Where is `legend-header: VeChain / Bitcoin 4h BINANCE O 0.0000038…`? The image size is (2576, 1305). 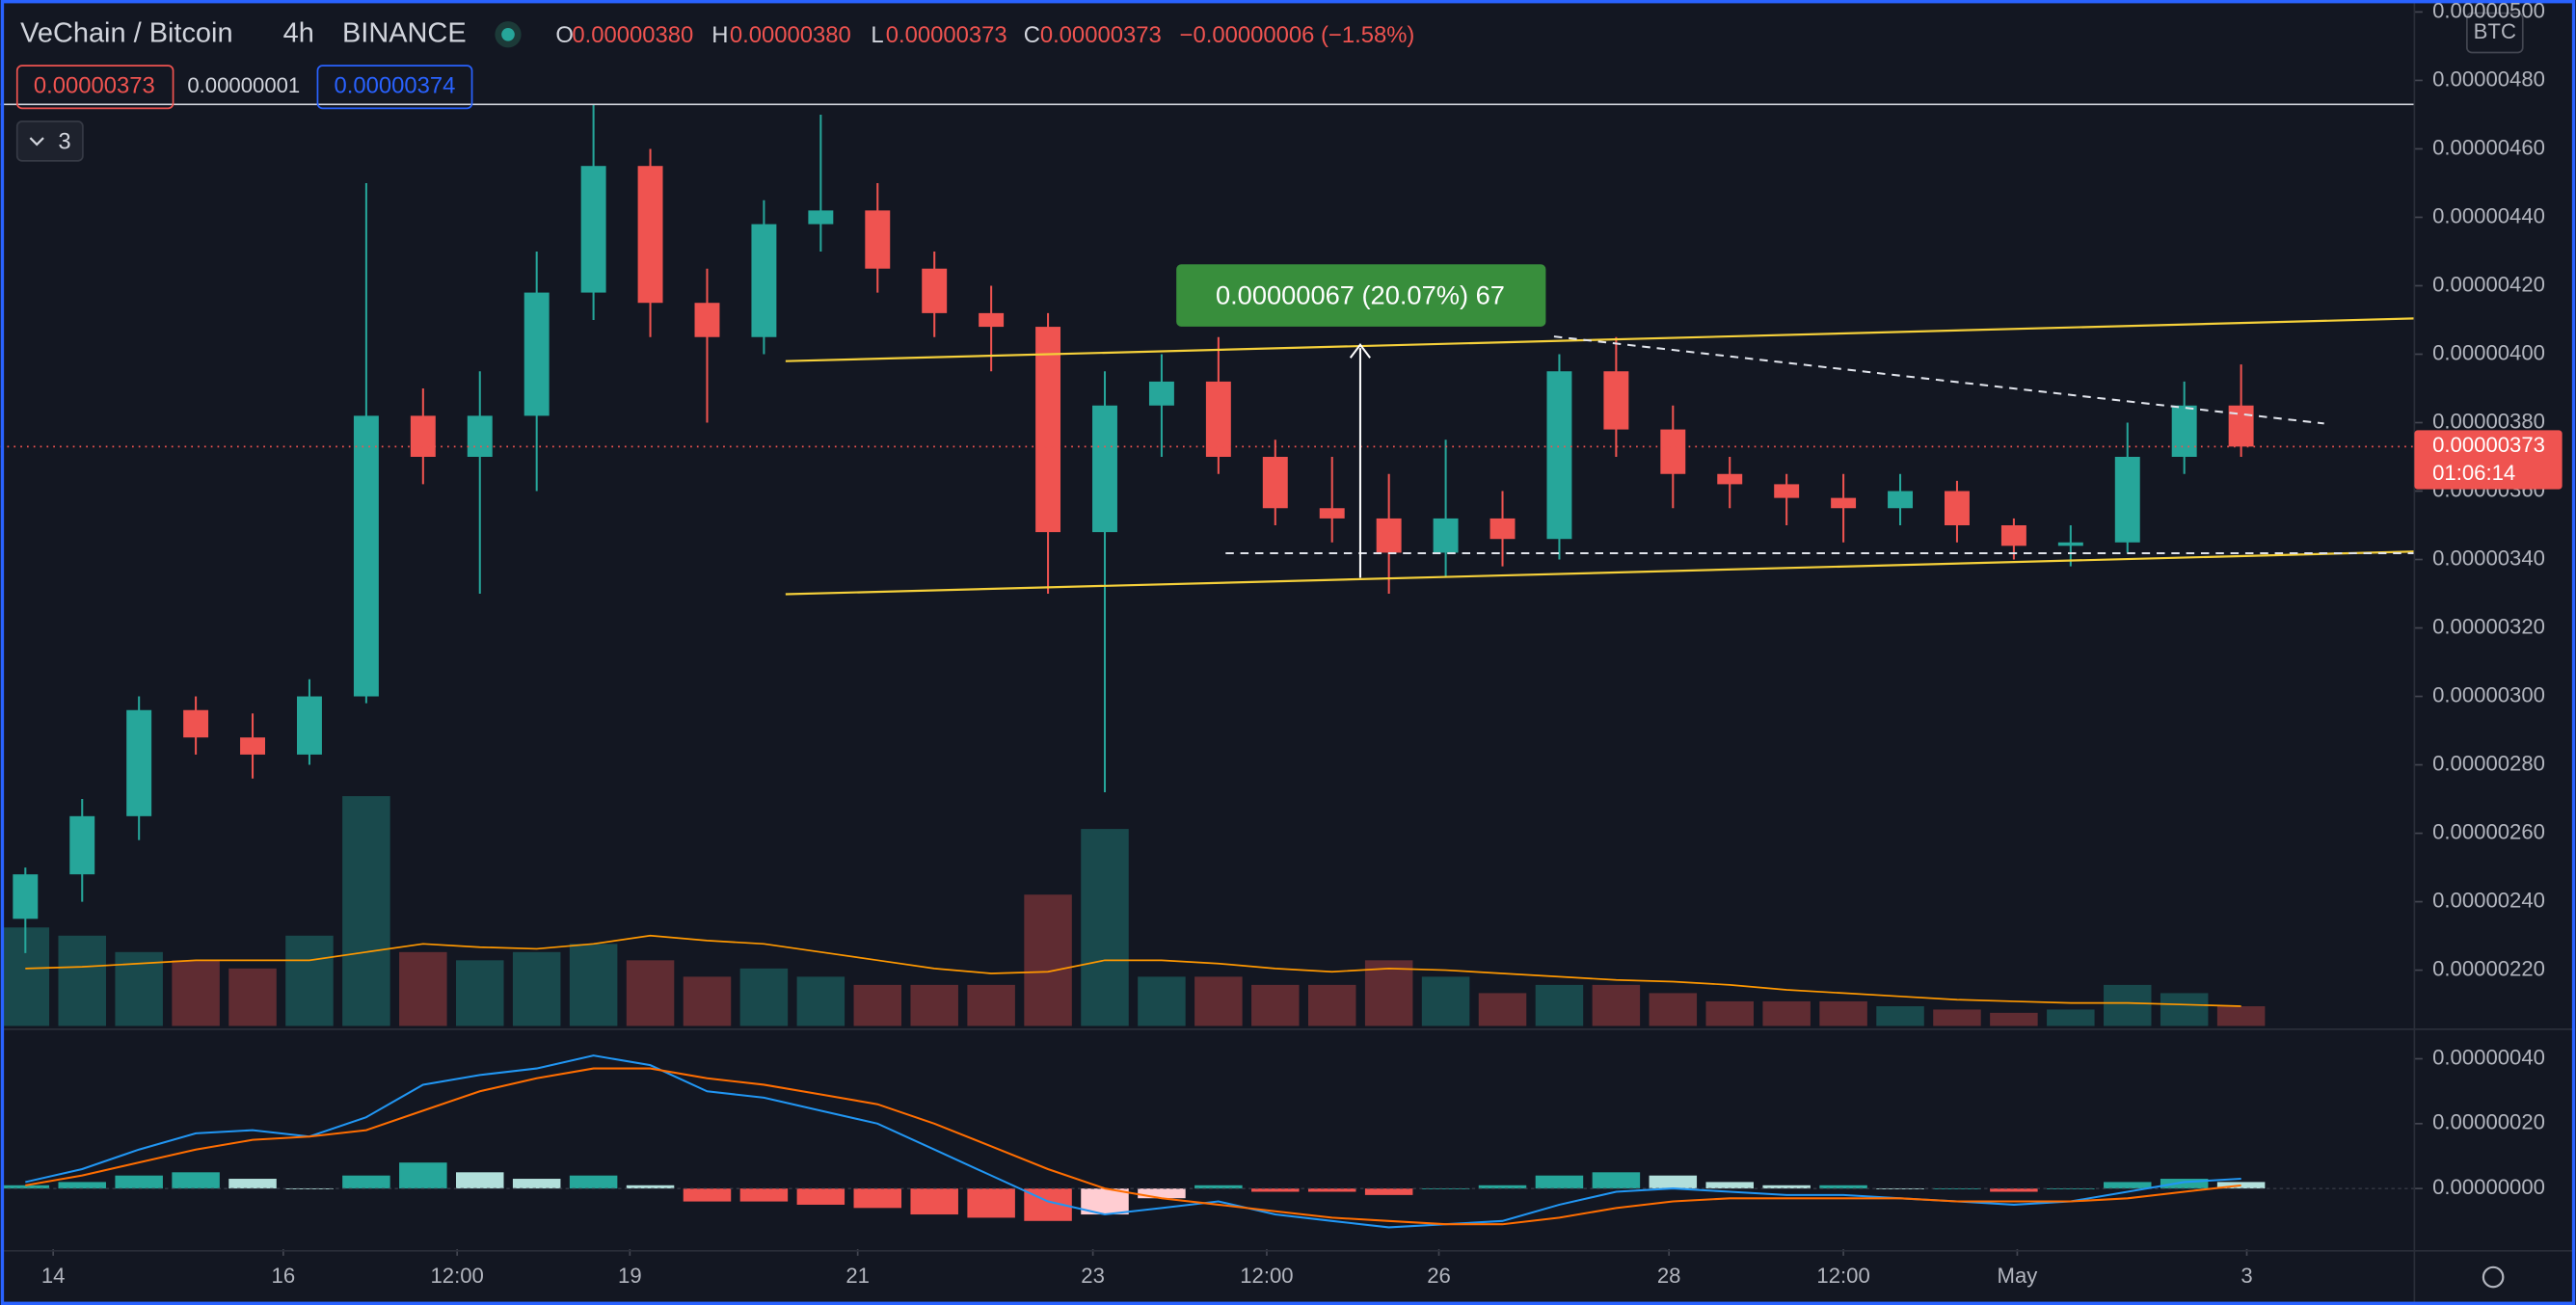 legend-header: VeChain / Bitcoin 4h BINANCE O 0.0000038… is located at coordinates (1269, 87).